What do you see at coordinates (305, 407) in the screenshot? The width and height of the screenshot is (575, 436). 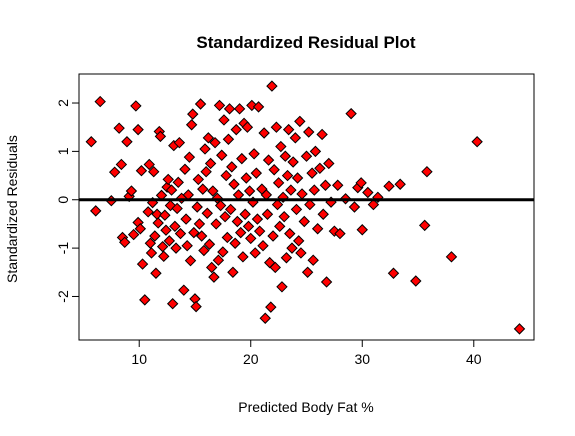 I see `x-axis-label: Predicted Body Fat %` at bounding box center [305, 407].